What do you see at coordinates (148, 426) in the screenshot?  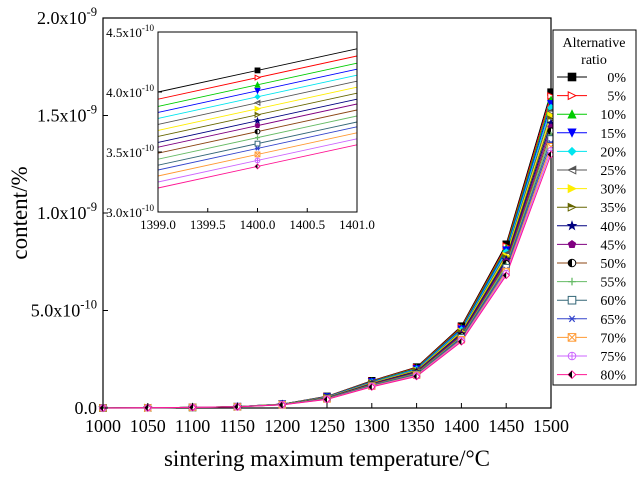 I see `x-tick-label: 1050` at bounding box center [148, 426].